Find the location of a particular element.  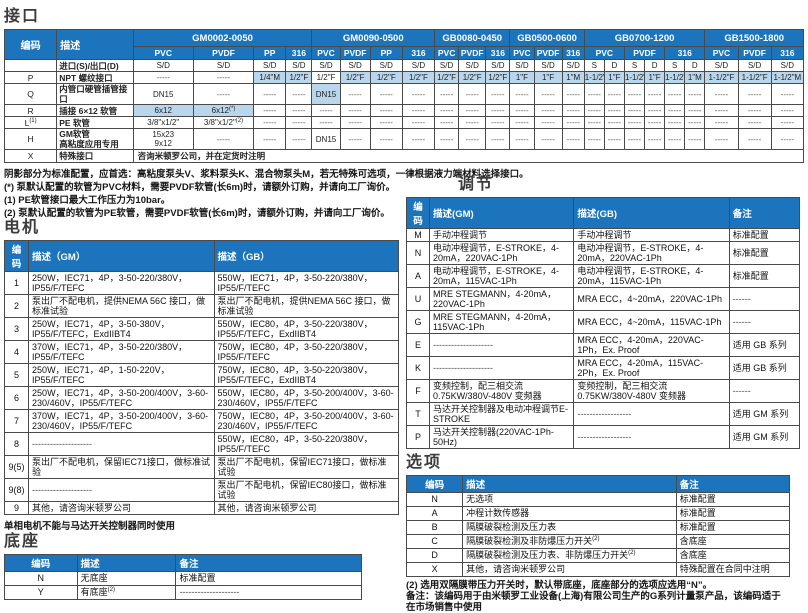

material-header: PVC is located at coordinates (447, 53).